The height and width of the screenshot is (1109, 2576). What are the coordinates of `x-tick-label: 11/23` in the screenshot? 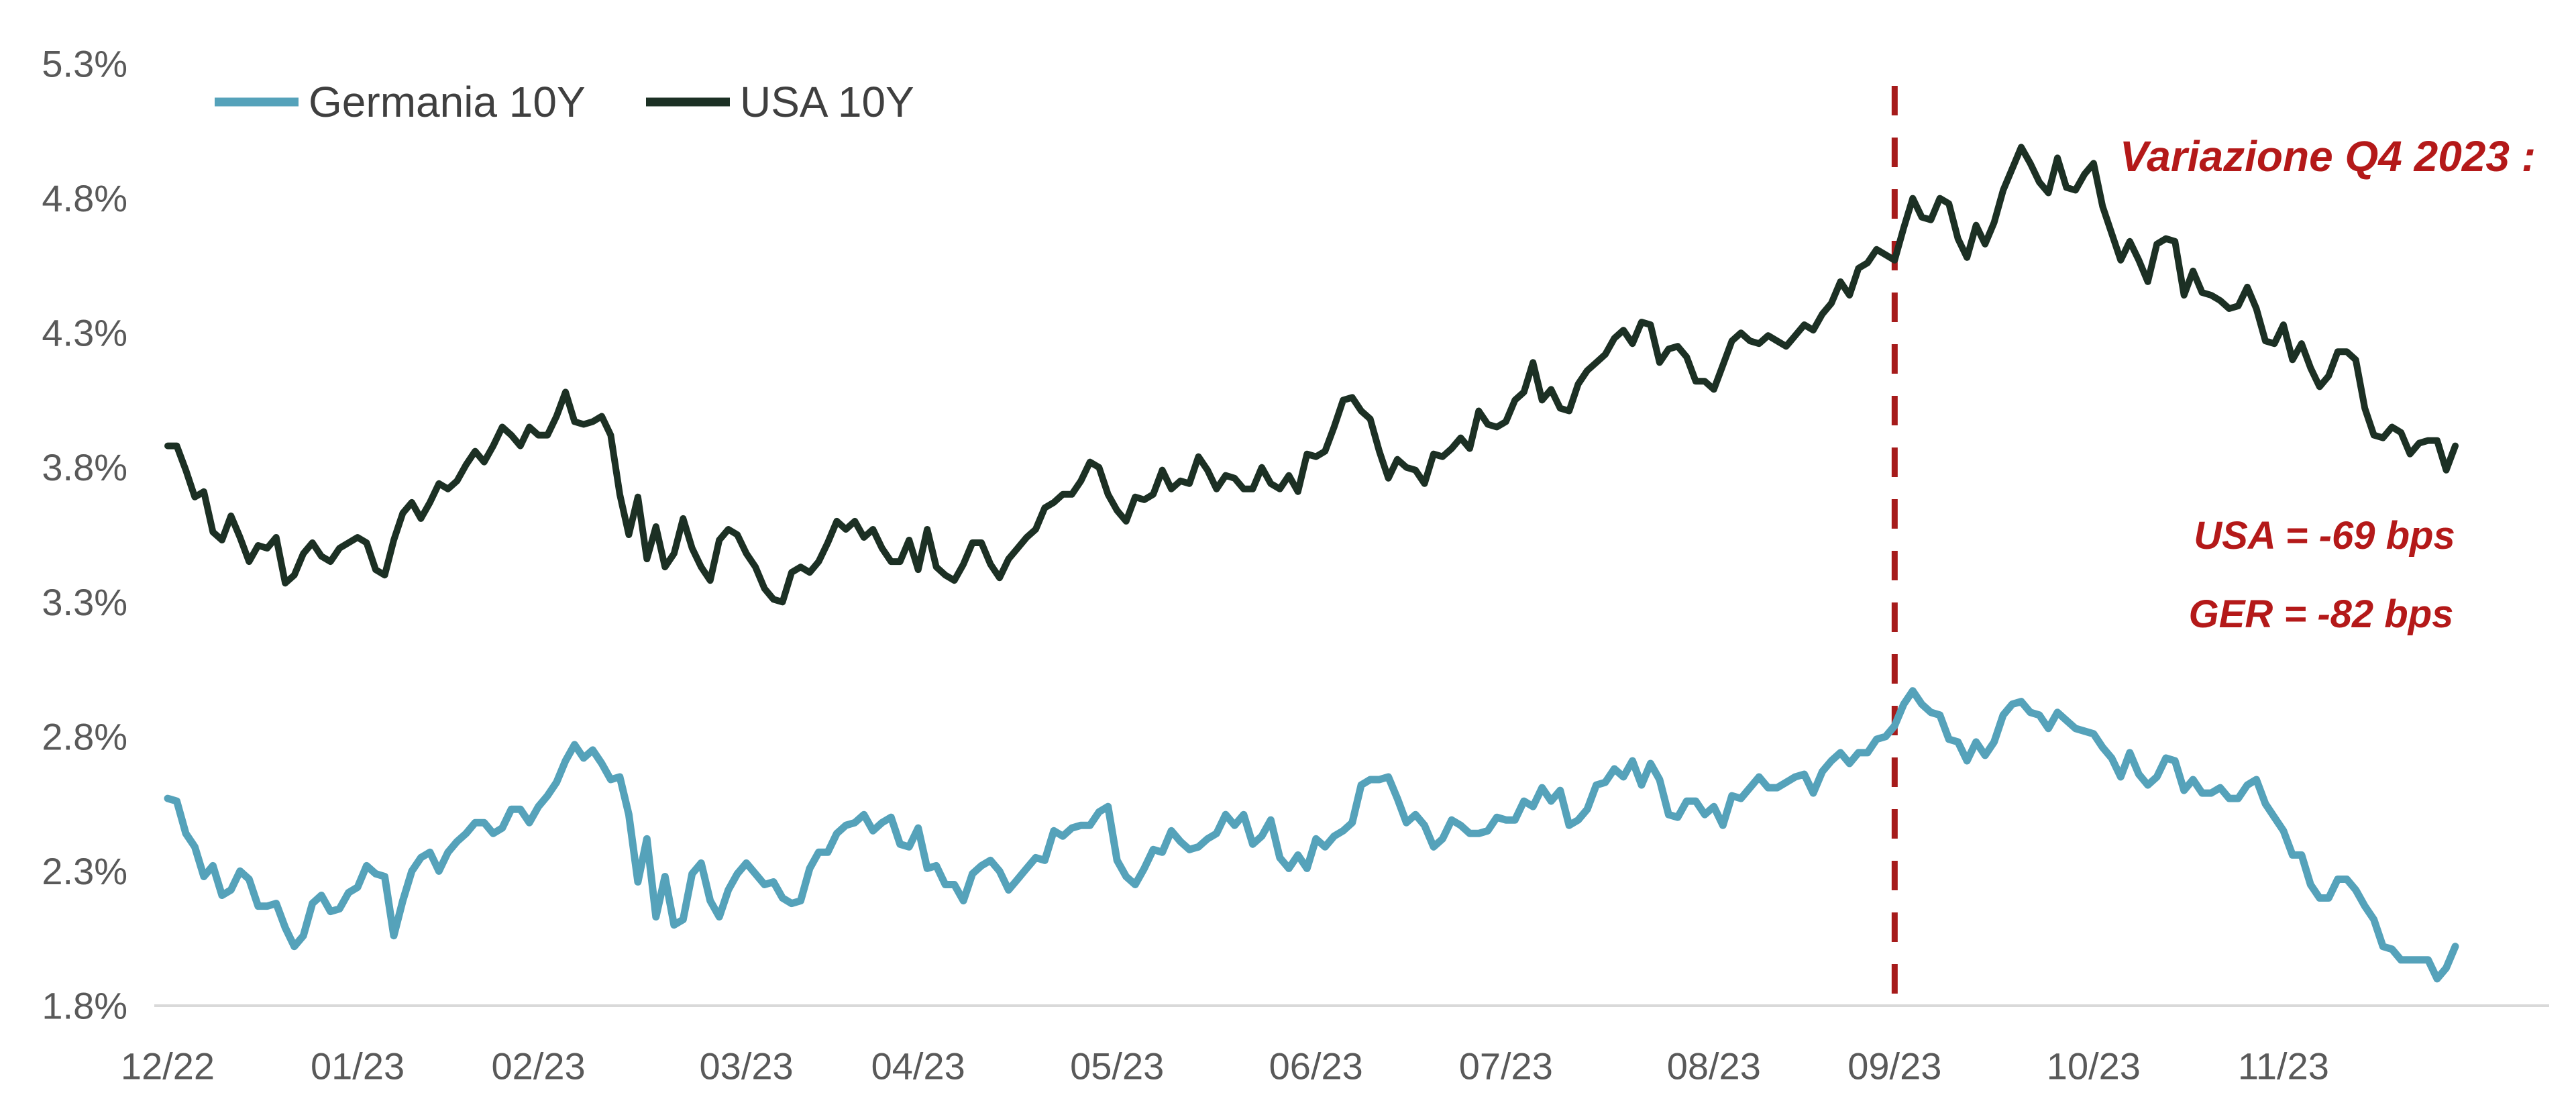 It's located at (2283, 1066).